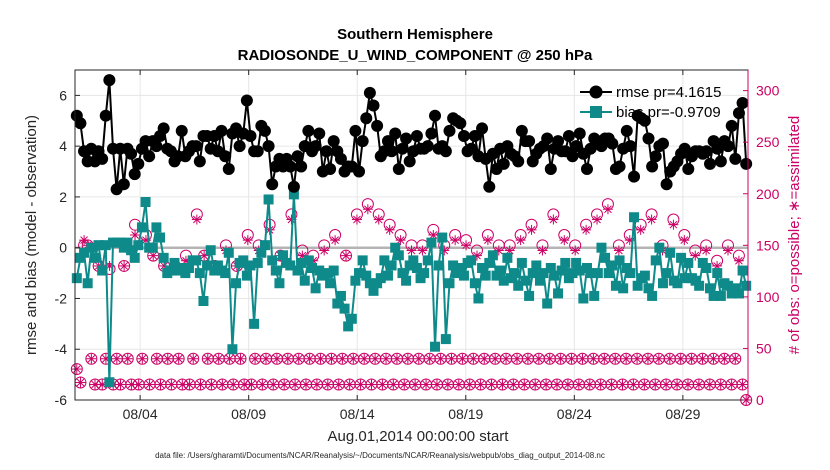 The image size is (830, 470). What do you see at coordinates (419, 436) in the screenshot?
I see `x-axis-label: Aug.01,2014 00:00:00 start` at bounding box center [419, 436].